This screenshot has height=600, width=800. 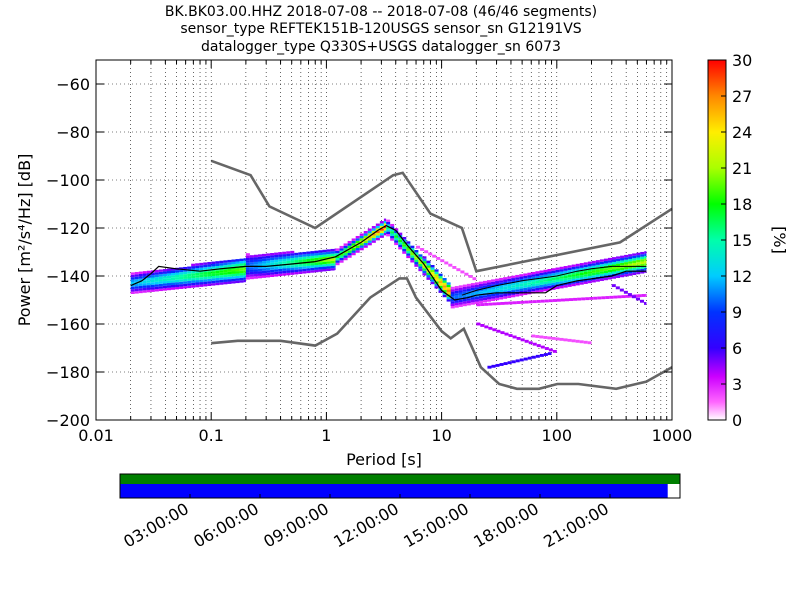 I want to click on y-tick-label: −180, so click(x=68, y=372).